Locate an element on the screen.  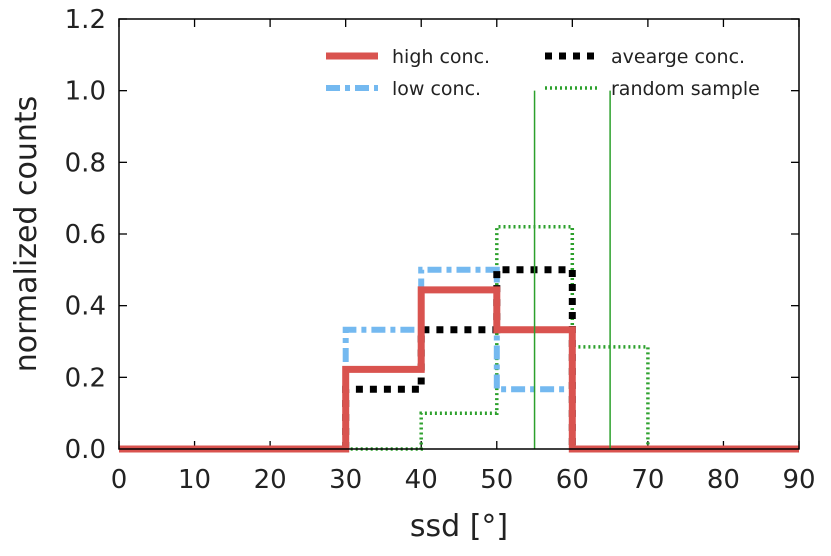
series-avearge-conc-line is located at coordinates (459, 357).